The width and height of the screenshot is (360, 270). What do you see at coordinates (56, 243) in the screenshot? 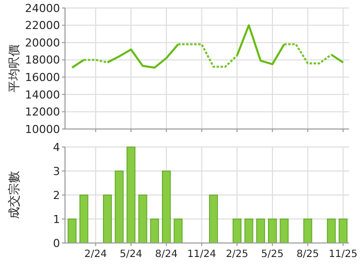
I see `y-tick-label: 0` at bounding box center [56, 243].